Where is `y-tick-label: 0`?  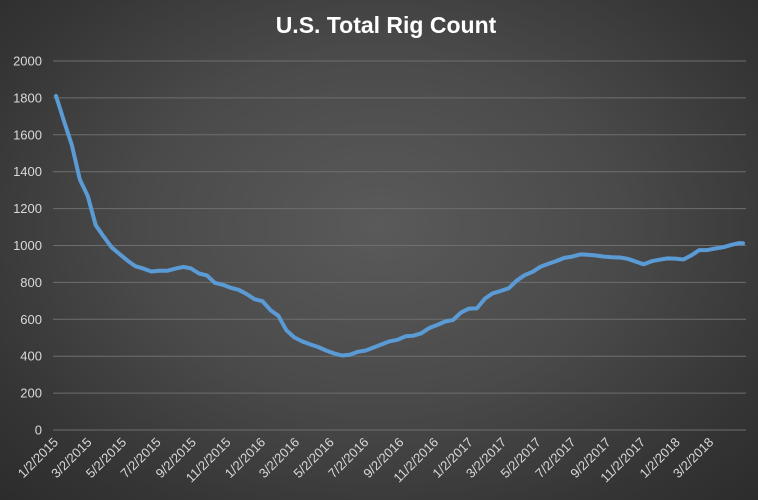
y-tick-label: 0 is located at coordinates (38, 430).